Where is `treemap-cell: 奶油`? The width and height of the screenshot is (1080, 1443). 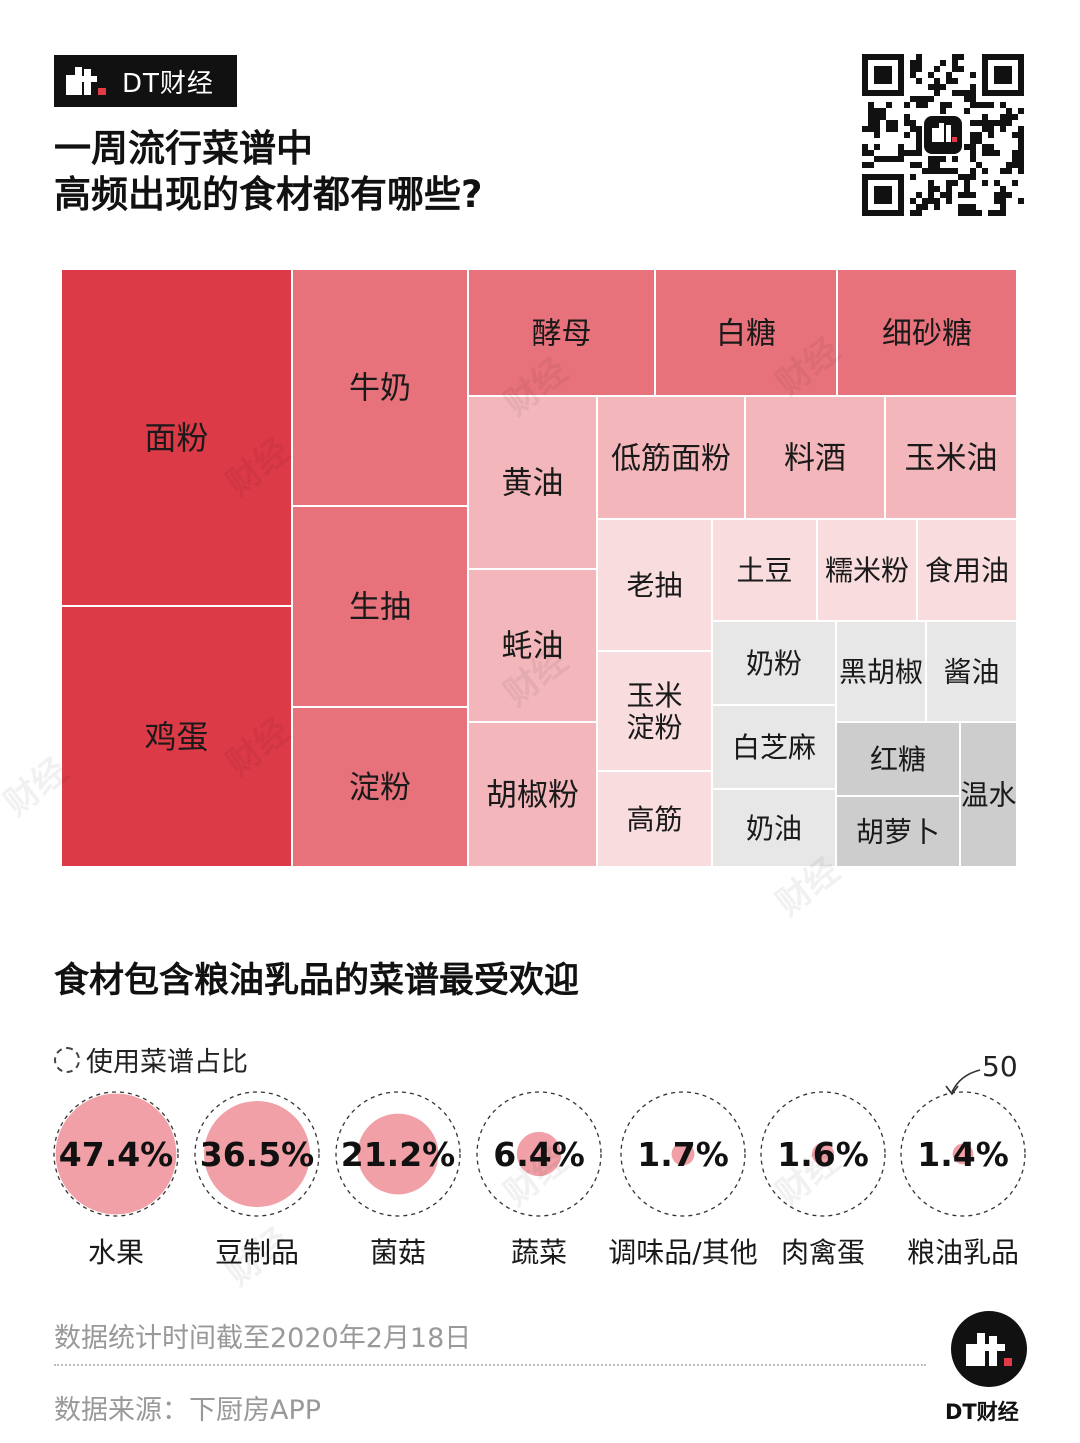 treemap-cell: 奶油 is located at coordinates (774, 828).